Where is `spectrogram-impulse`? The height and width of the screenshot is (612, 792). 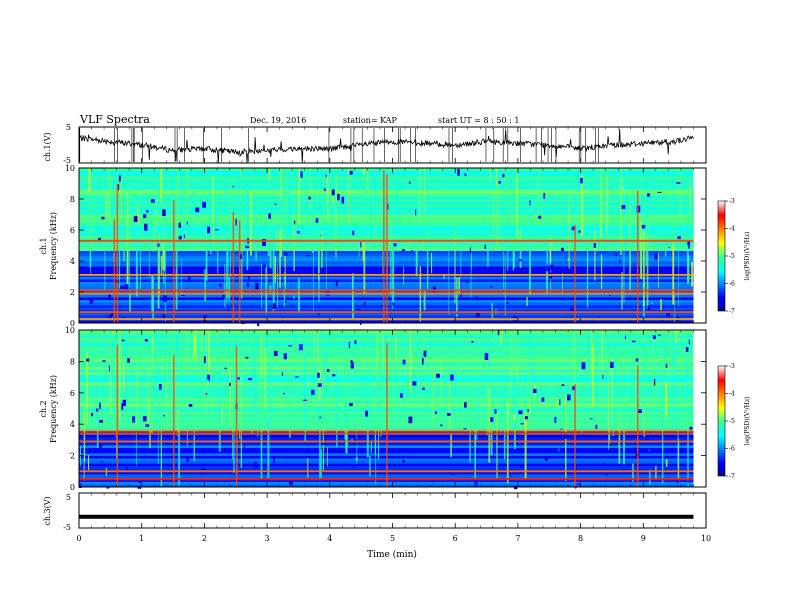 spectrogram-impulse is located at coordinates (575, 274).